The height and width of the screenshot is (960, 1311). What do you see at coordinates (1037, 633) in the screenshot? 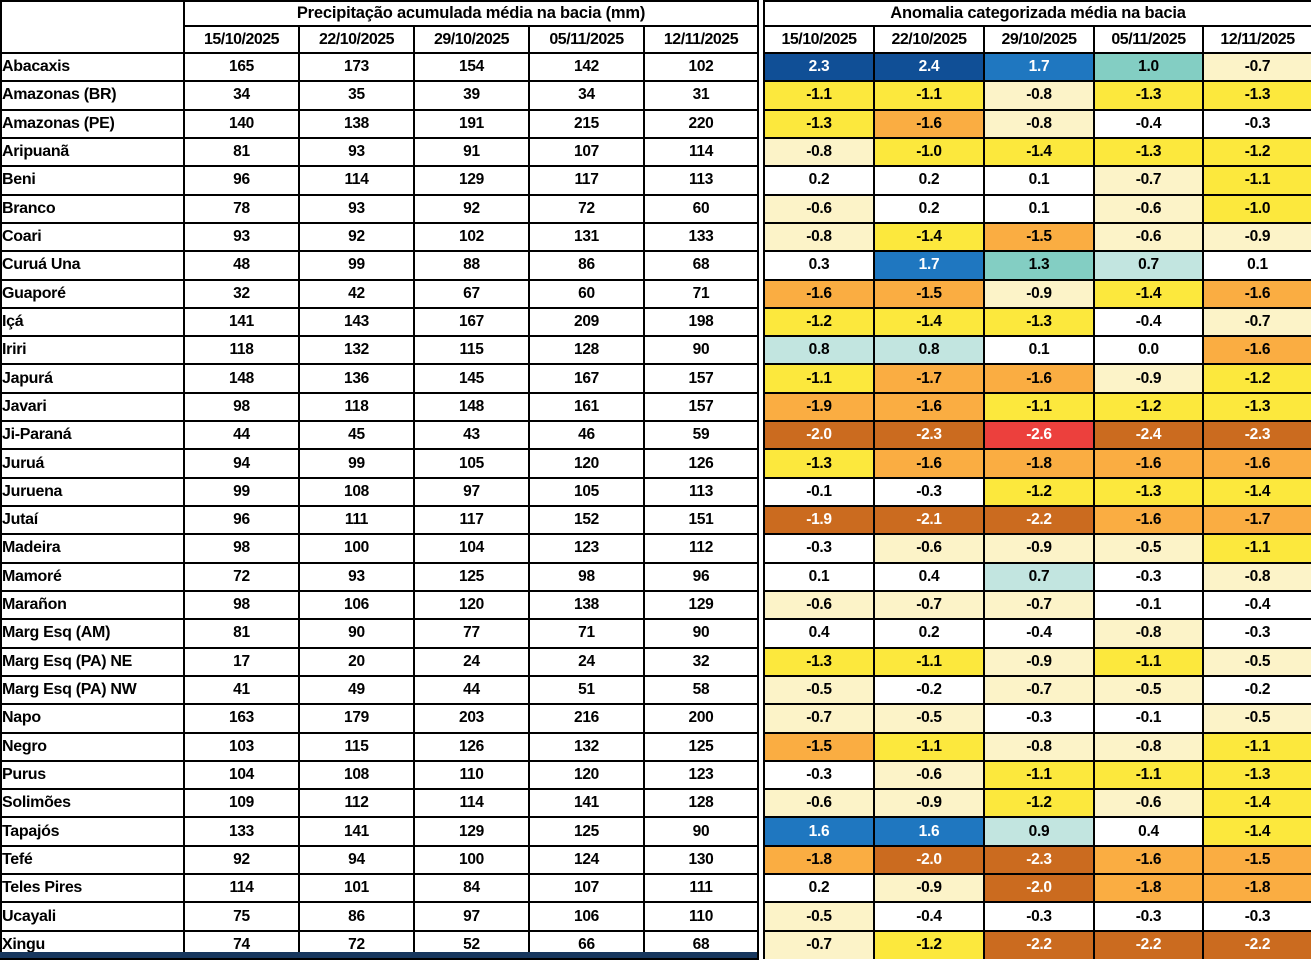
I see `anomaly-row: 0.4 0.2 -0.4 -0.8 -0.3` at bounding box center [1037, 633].